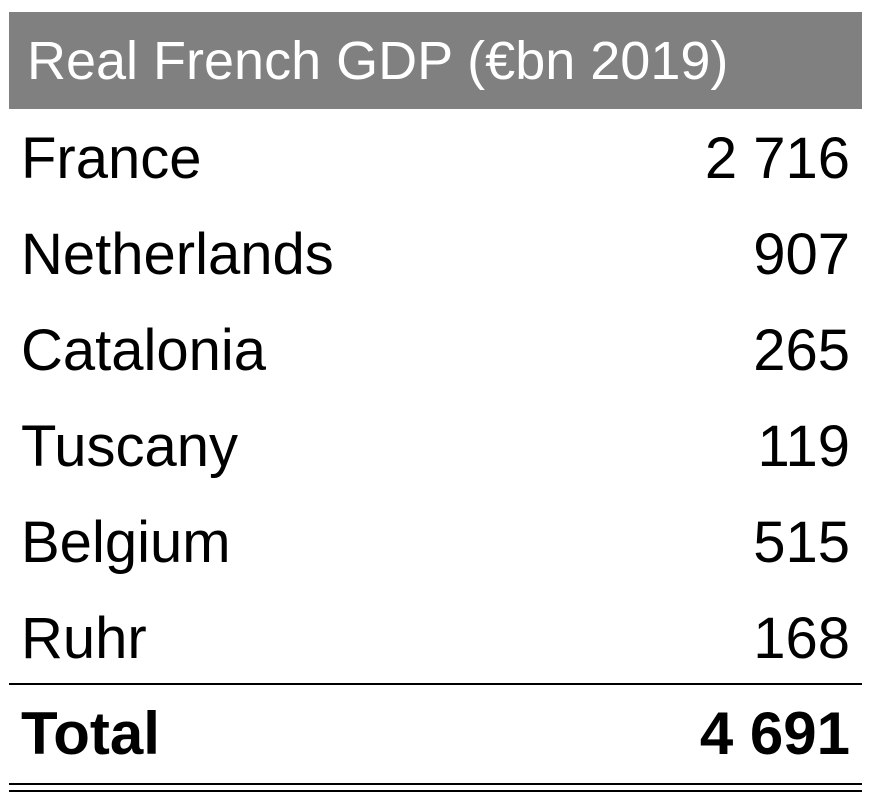  Describe the element at coordinates (144, 350) in the screenshot. I see `row-label: Catalonia` at that location.